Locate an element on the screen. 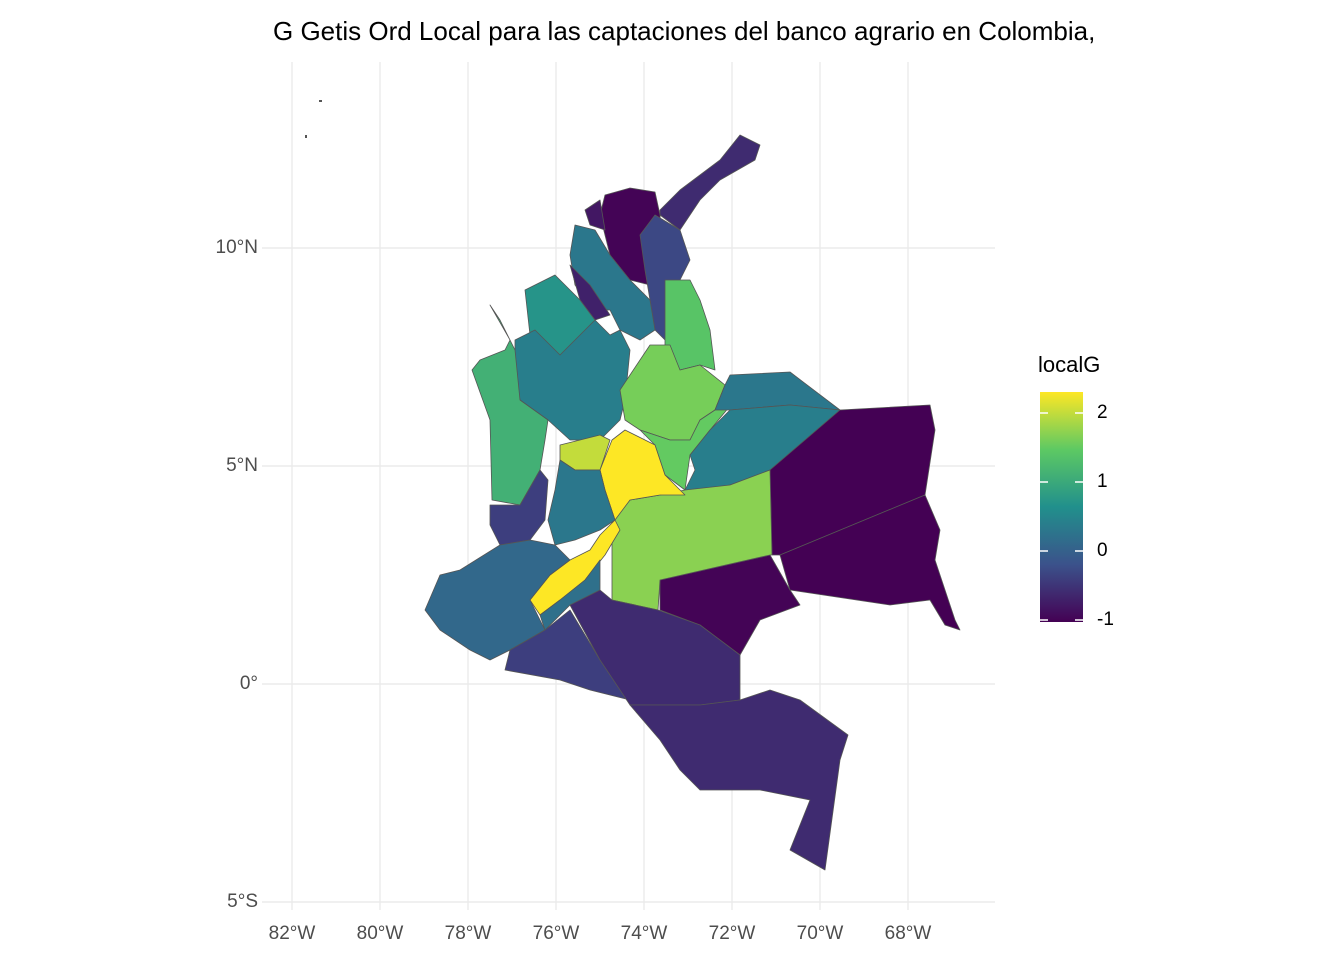 The image size is (1344, 960). y-tick-label: 5°N is located at coordinates (242, 465).